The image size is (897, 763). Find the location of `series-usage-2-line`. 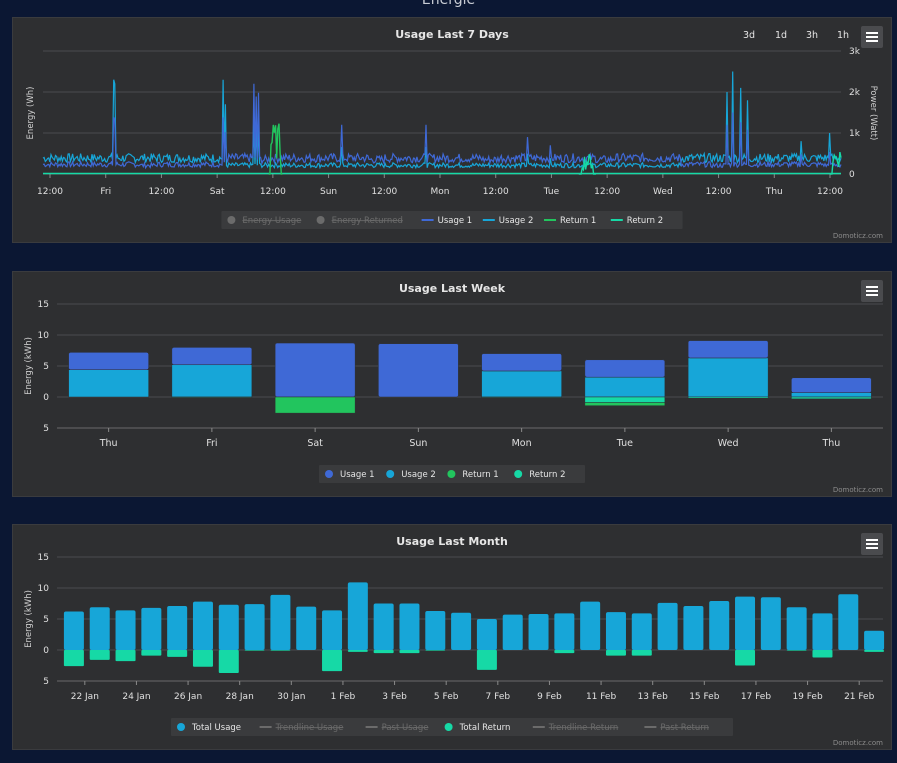

series-usage-2-line is located at coordinates (442, 120).